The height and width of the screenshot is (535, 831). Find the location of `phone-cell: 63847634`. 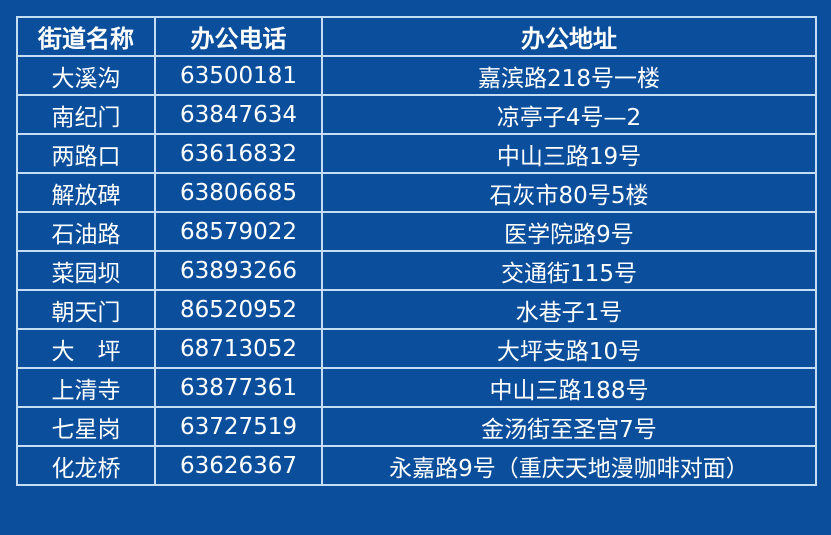

phone-cell: 63847634 is located at coordinates (238, 114).